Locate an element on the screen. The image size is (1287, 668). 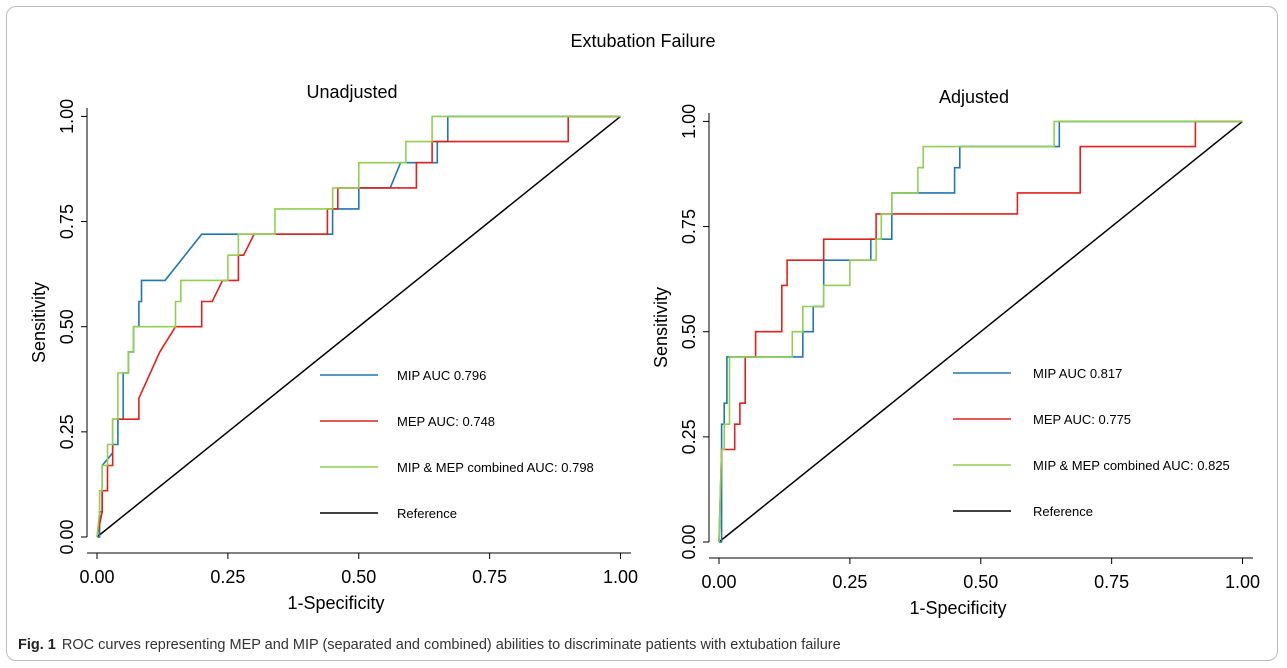
legend-label-mip: MIP AUC 0.796 is located at coordinates (441, 375).